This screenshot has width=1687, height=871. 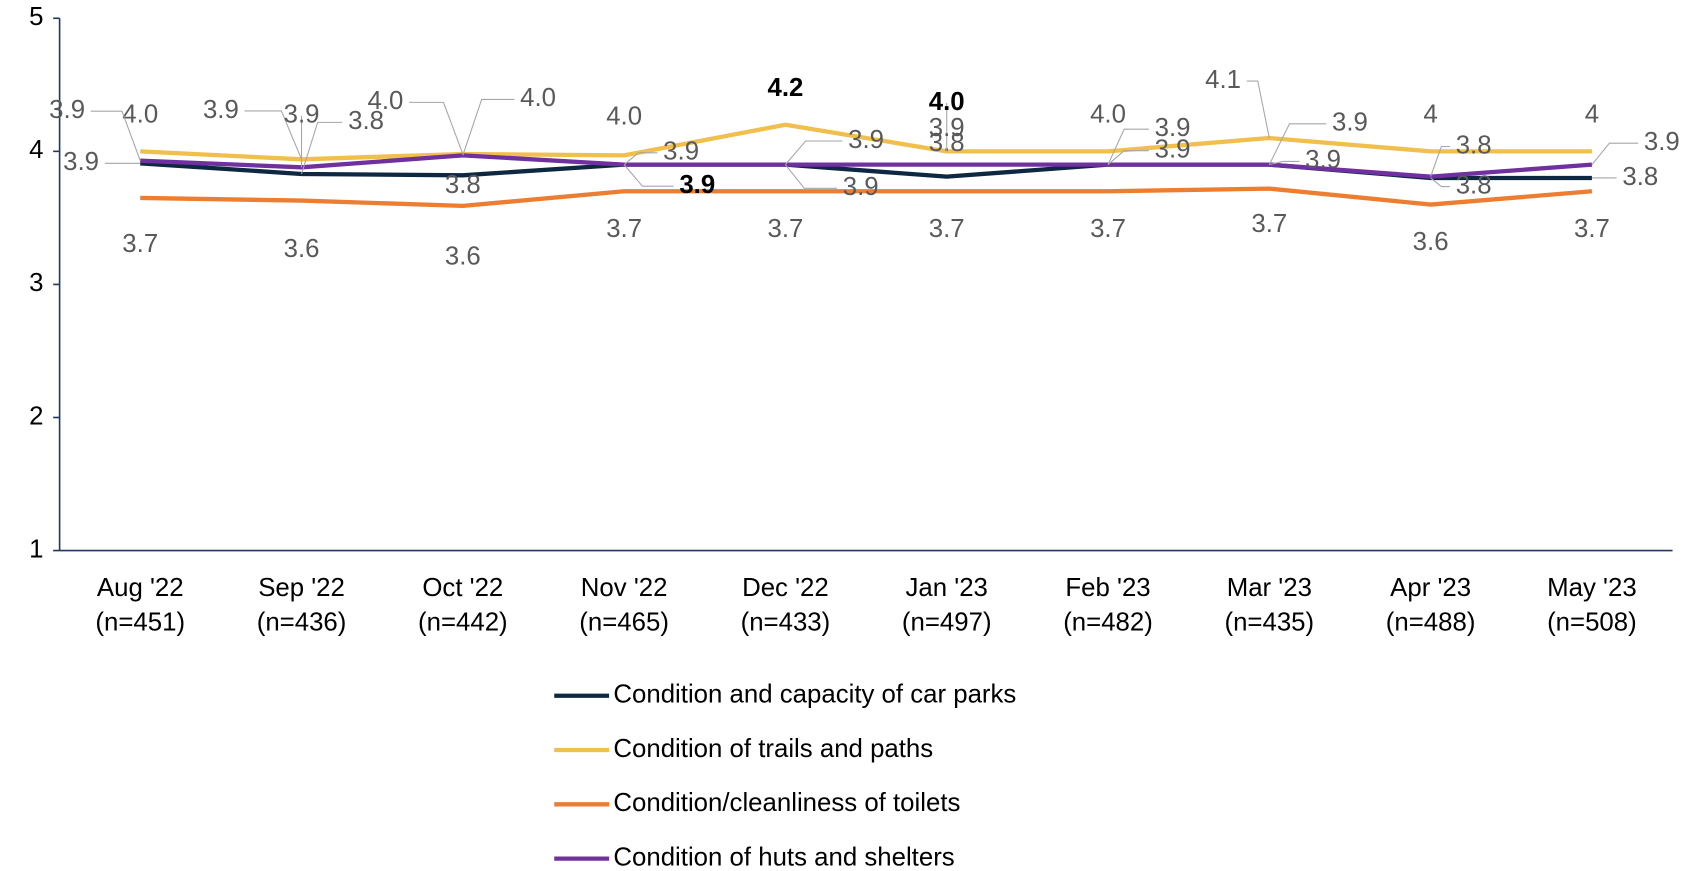 I want to click on x-tick-label: (n=436), so click(x=302, y=622).